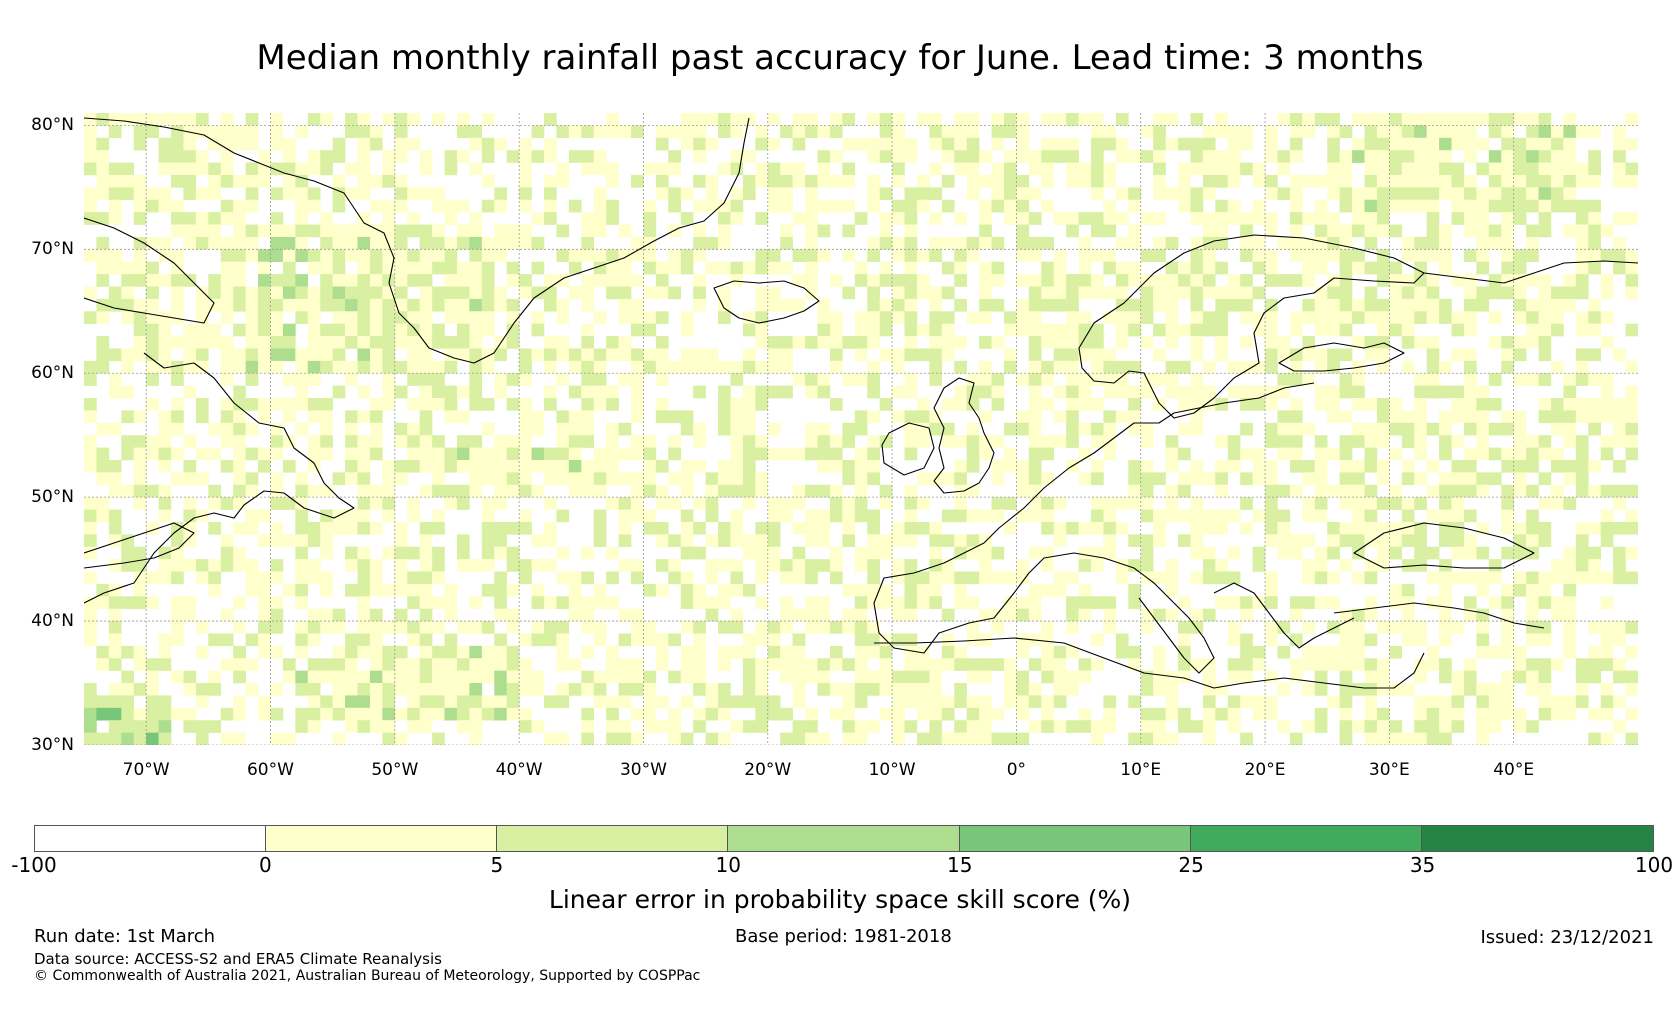 The width and height of the screenshot is (1680, 1020). Describe the element at coordinates (1567, 937) in the screenshot. I see `issued-date: Issued: 23/12/2021` at that location.